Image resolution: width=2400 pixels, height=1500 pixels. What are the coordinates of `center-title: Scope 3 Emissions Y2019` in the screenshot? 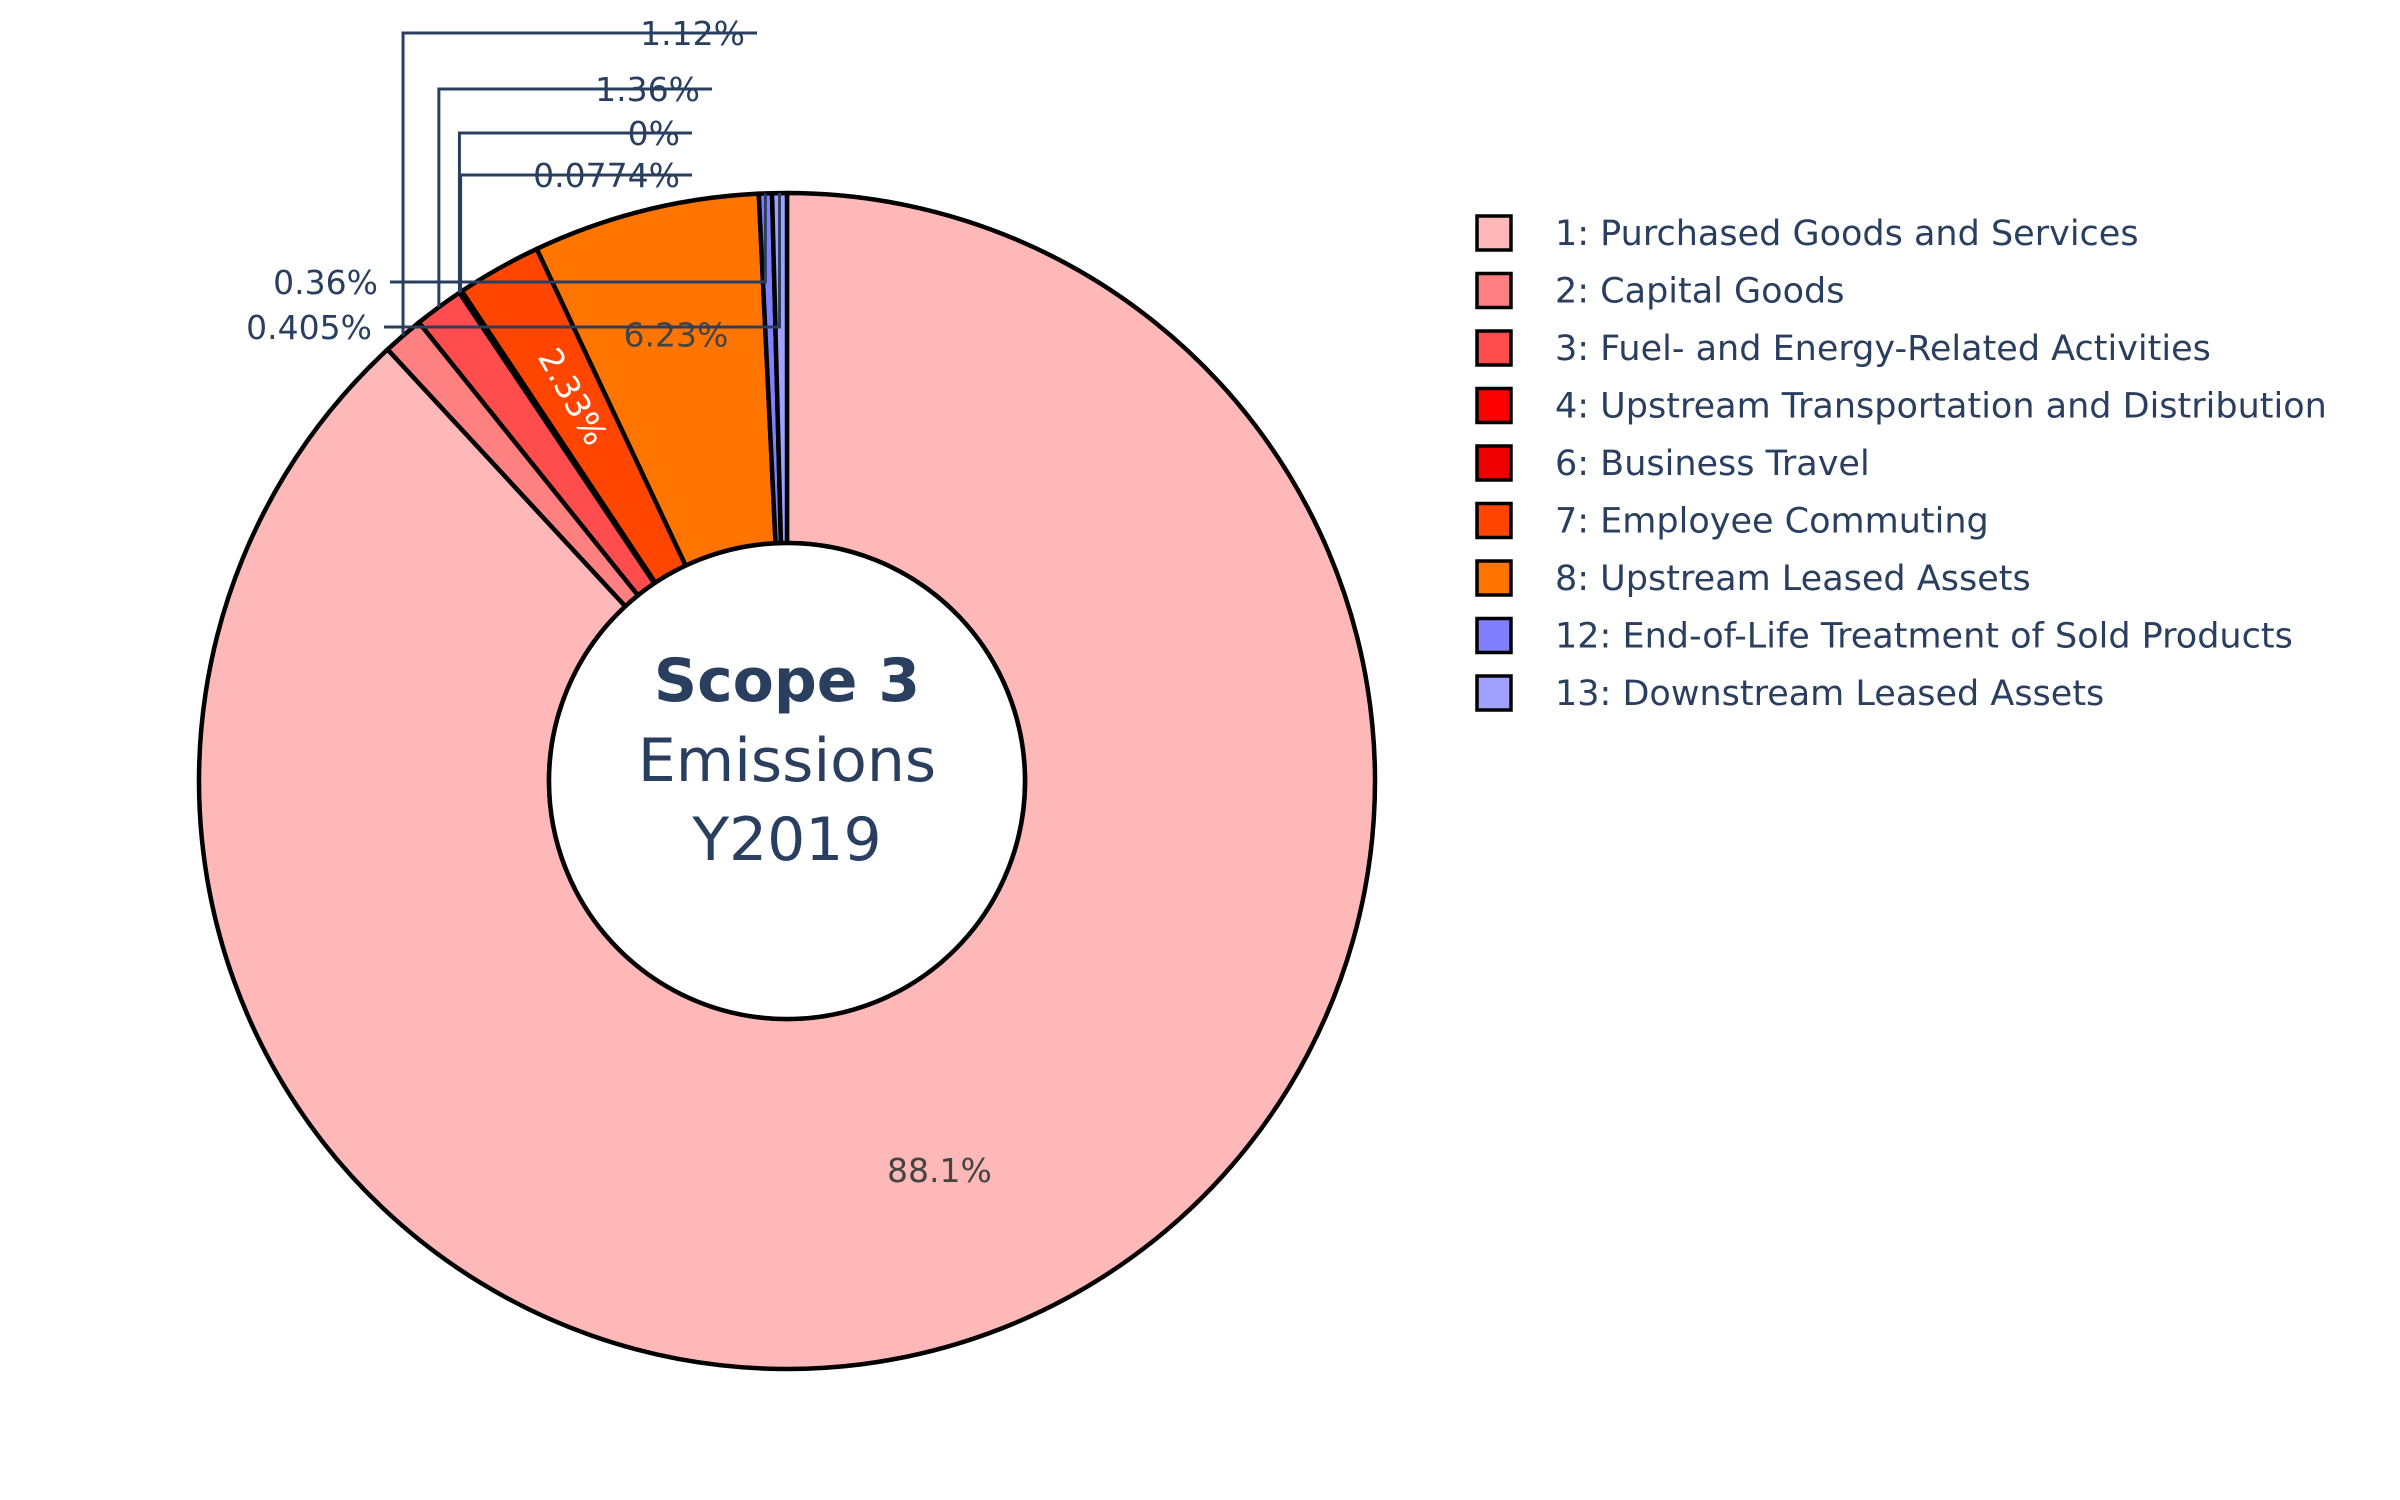 It's located at (787, 760).